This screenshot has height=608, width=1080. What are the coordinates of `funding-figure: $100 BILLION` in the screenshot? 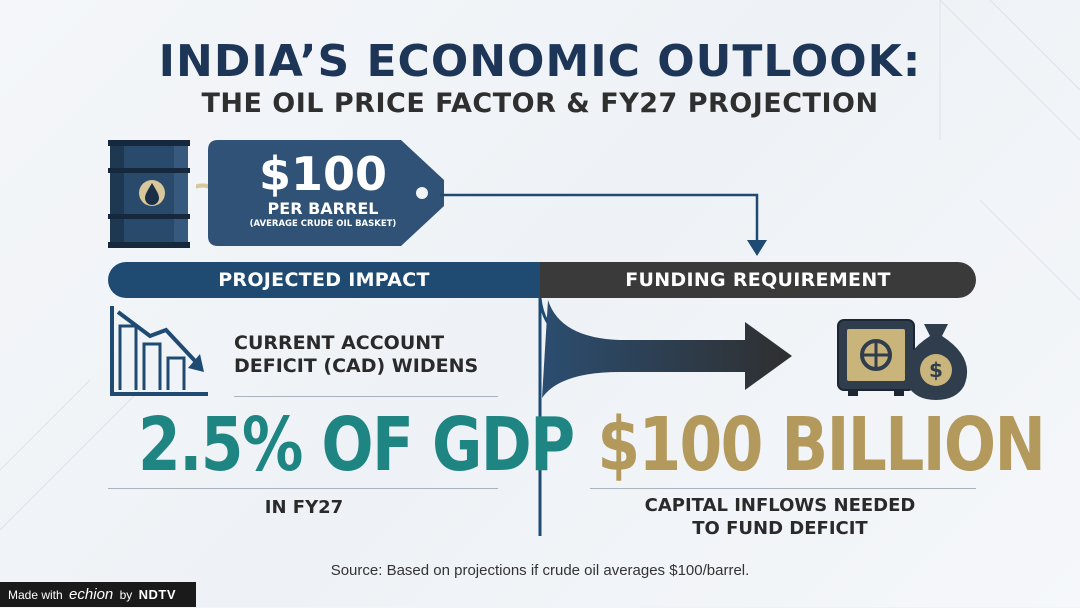 It's located at (821, 445).